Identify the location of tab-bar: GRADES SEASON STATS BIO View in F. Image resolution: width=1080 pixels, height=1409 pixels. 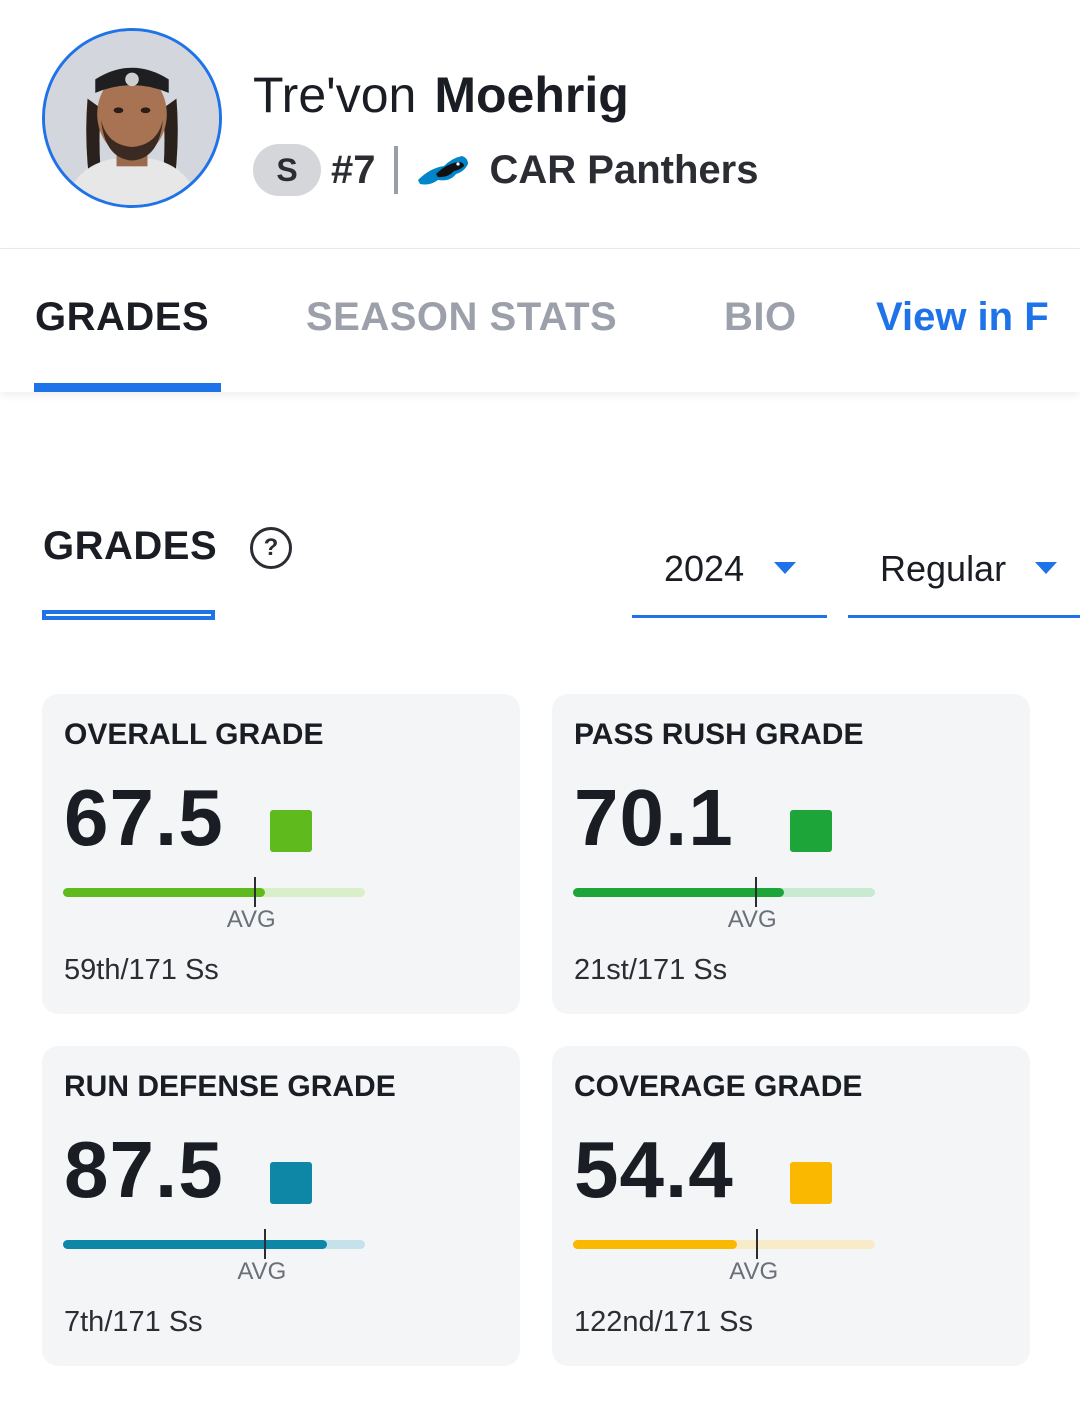
(540, 320).